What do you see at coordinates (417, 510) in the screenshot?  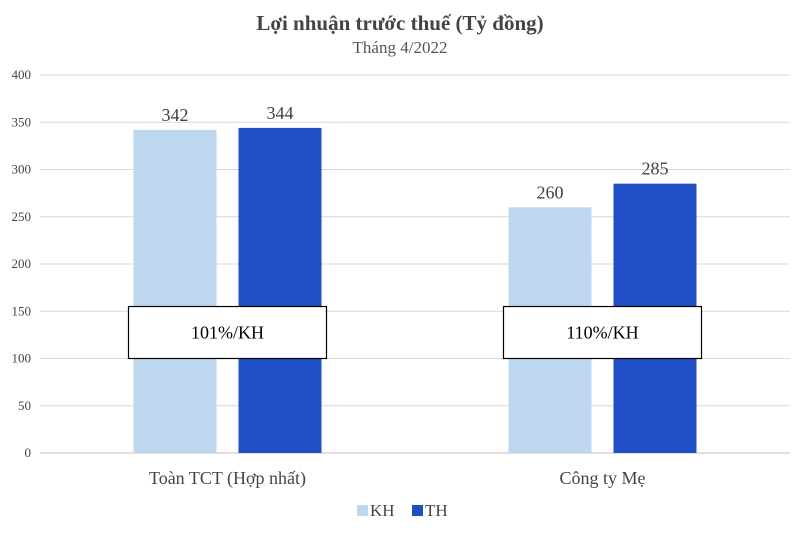 I see `legend-swatch-th` at bounding box center [417, 510].